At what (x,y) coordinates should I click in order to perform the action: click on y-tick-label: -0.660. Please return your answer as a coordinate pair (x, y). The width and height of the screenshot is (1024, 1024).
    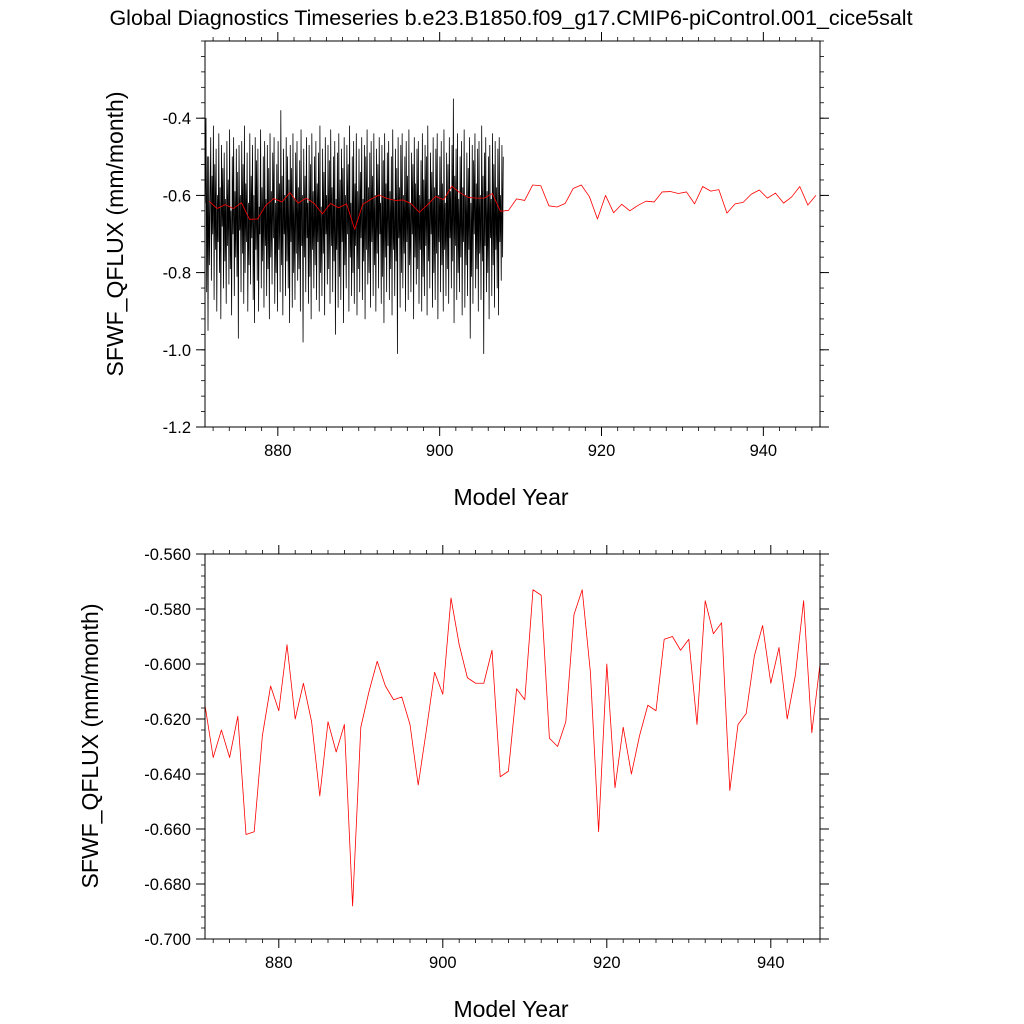
    Looking at the image, I should click on (167, 830).